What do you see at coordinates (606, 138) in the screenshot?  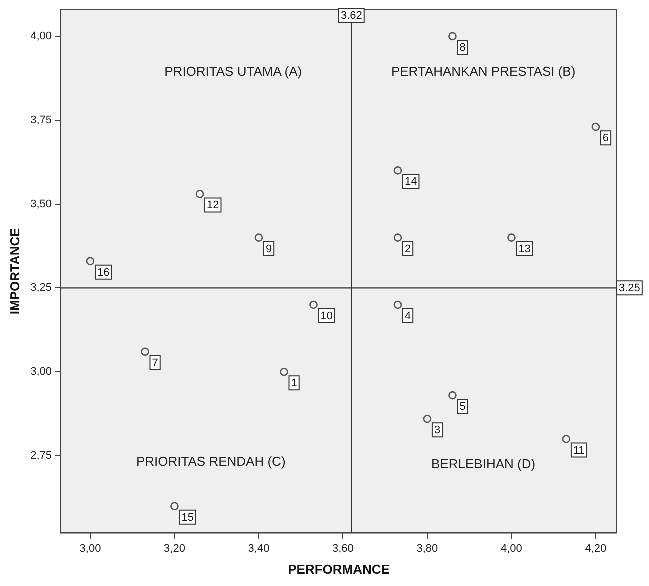 I see `annotation: 6` at bounding box center [606, 138].